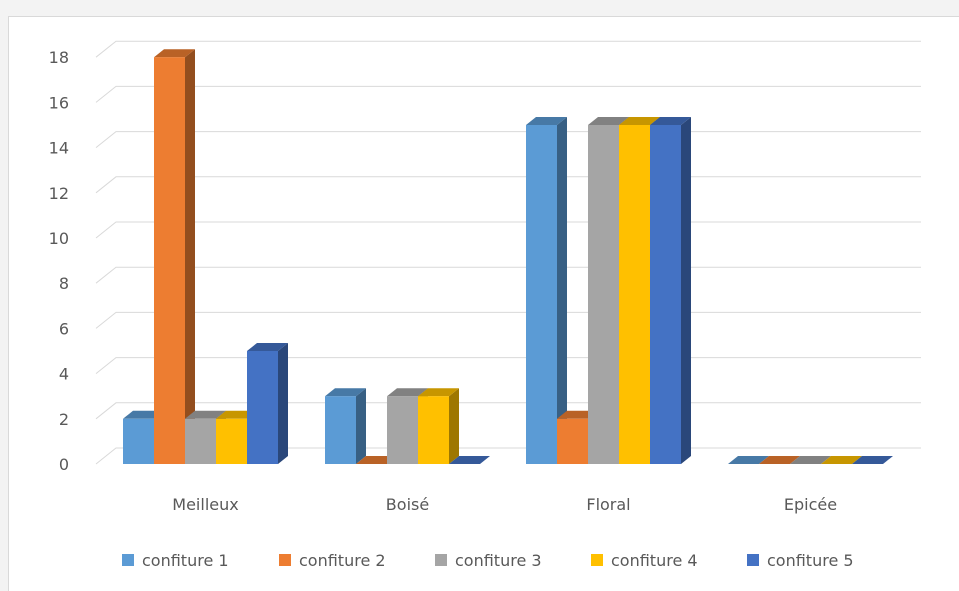 The height and width of the screenshot is (591, 959). I want to click on x-tick-label: Boisé, so click(407, 504).